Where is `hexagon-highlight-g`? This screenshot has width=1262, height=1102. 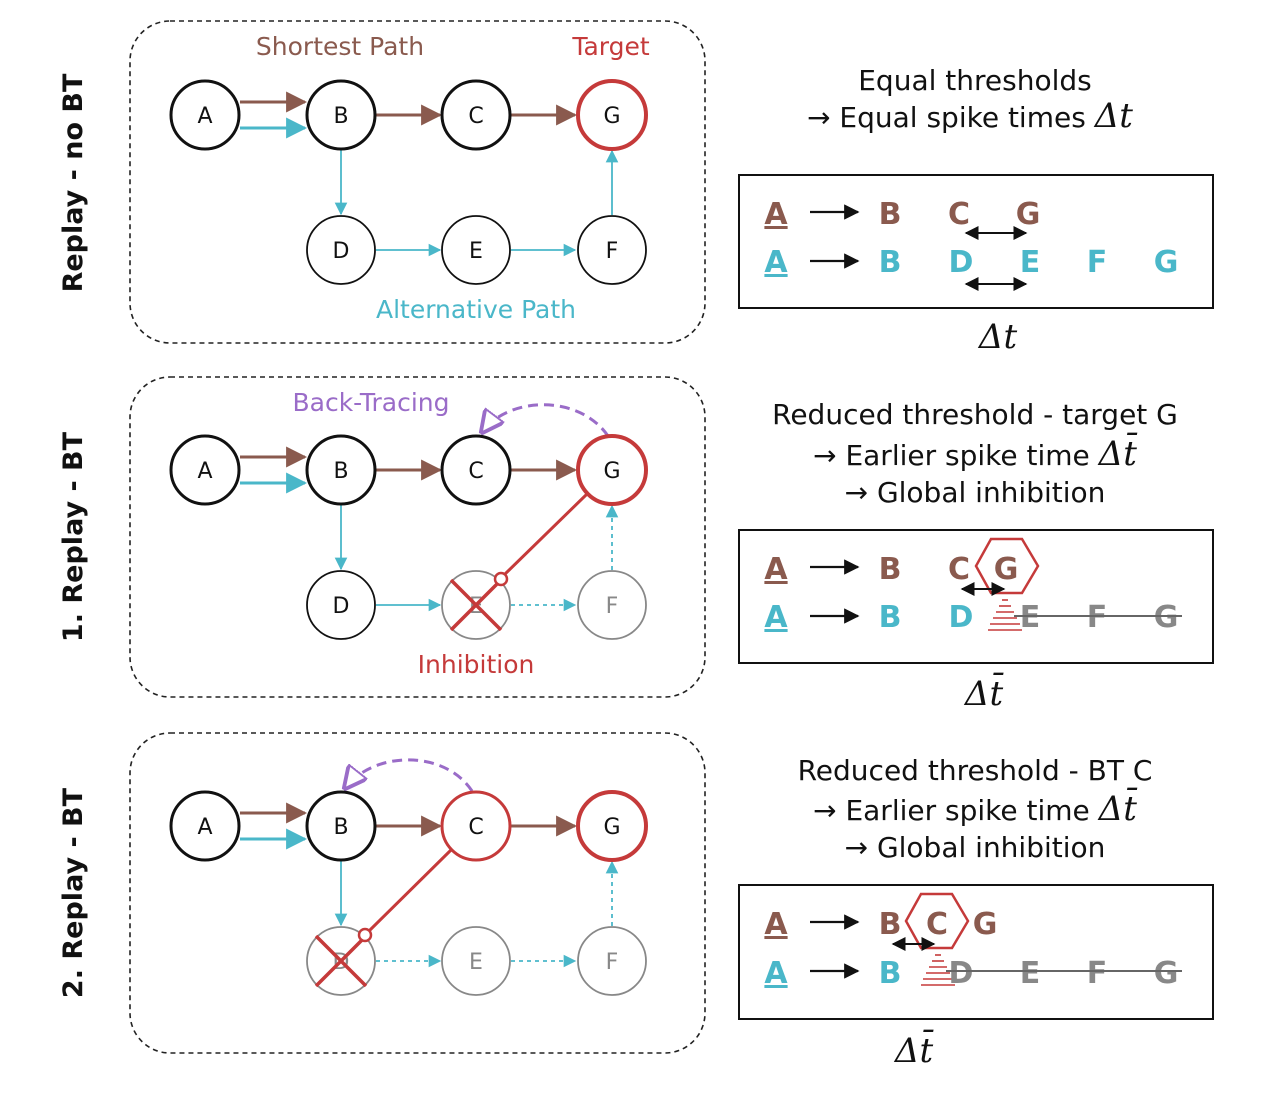 hexagon-highlight-g is located at coordinates (1007, 566).